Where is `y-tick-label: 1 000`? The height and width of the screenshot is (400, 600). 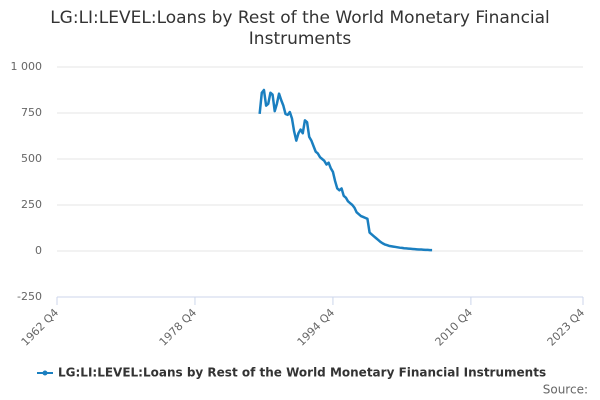
y-tick-label: 1 000 is located at coordinates (27, 66).